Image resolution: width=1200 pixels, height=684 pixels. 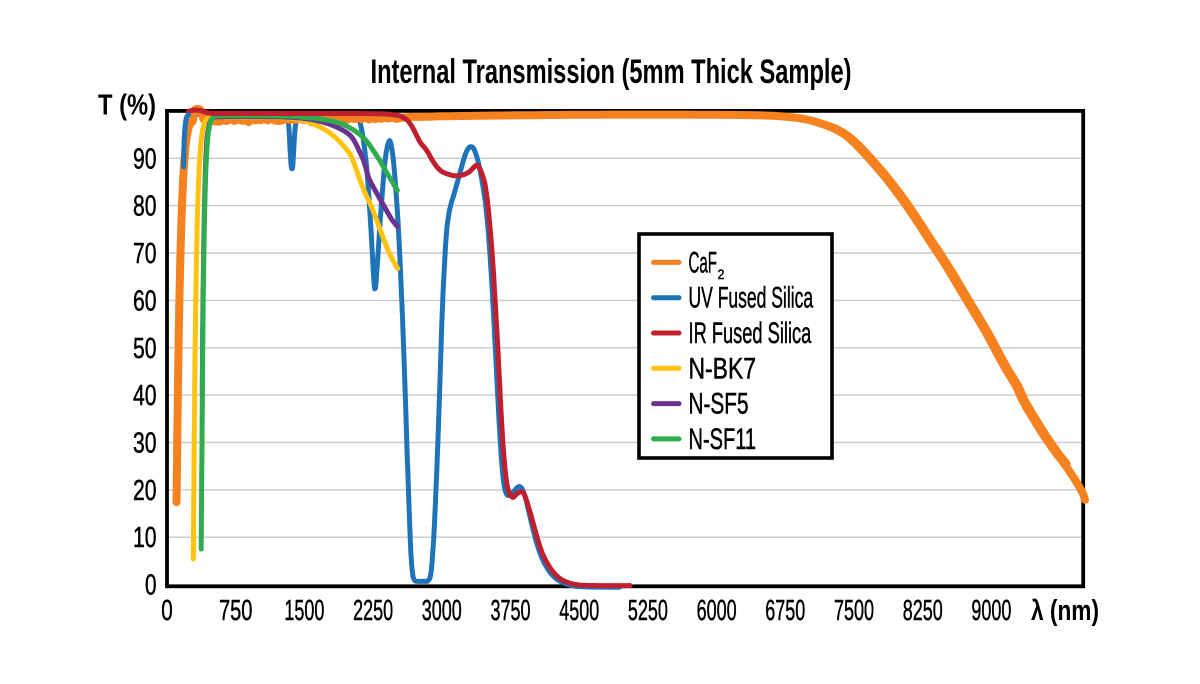 I want to click on svg-text: N-BK7, so click(x=723, y=368).